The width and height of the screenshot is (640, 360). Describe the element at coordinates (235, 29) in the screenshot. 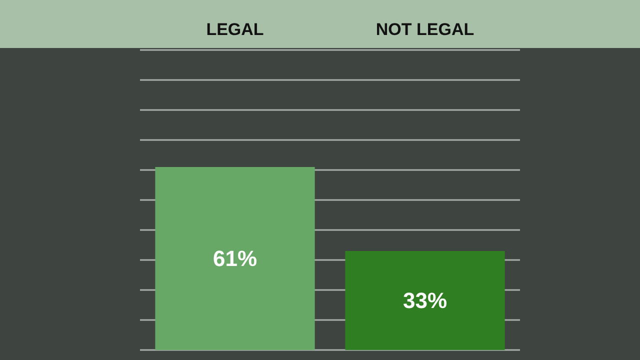

I see `x-tick-label: LEGAL` at that location.